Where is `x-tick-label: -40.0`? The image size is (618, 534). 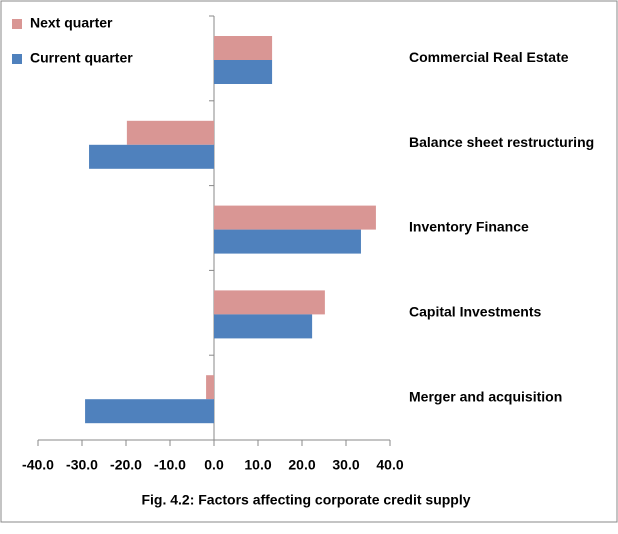
x-tick-label: -40.0 is located at coordinates (38, 465).